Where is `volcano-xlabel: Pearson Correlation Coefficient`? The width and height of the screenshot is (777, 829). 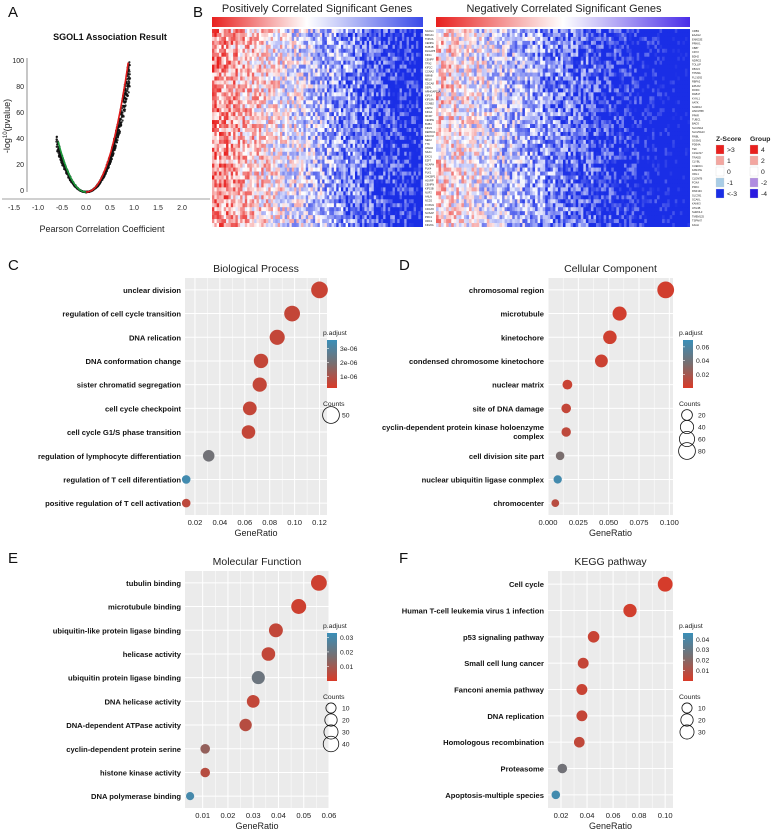
volcano-xlabel: Pearson Correlation Coefficient is located at coordinates (102, 229).